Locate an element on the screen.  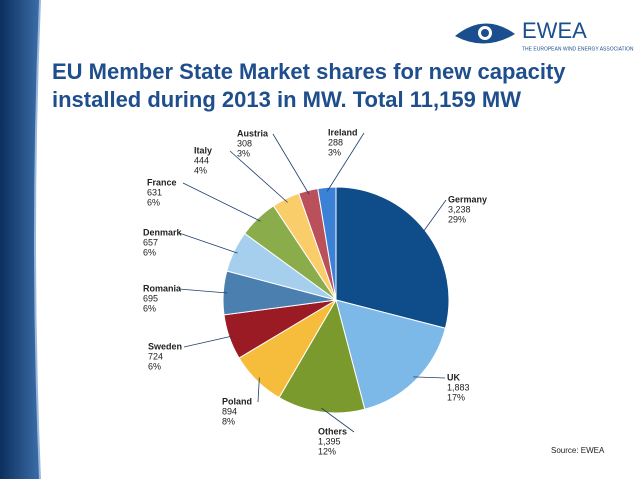
category-label: Denmark is located at coordinates (163, 232).